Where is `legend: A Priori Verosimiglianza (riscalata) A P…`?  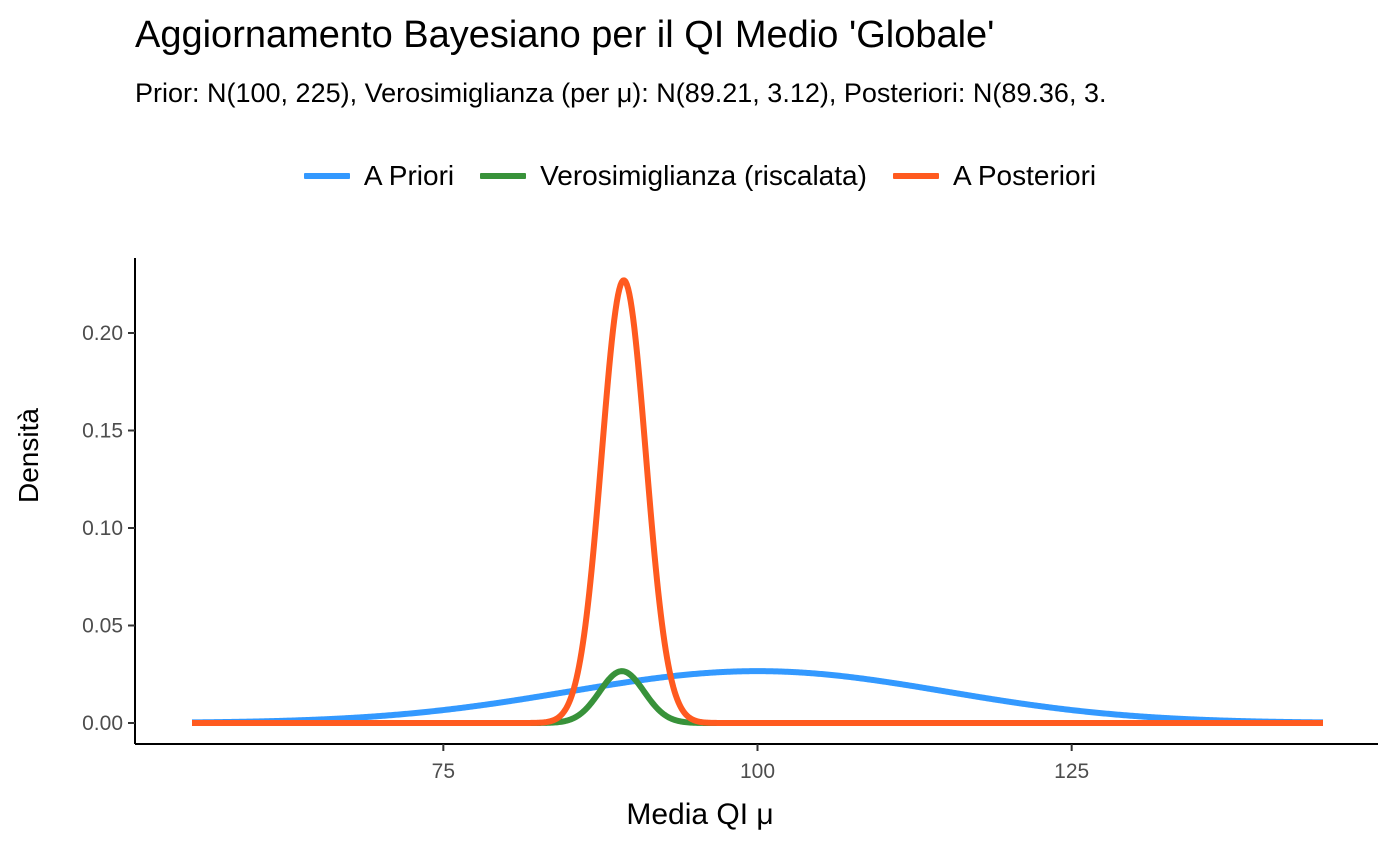 legend: A Priori Verosimiglianza (riscalata) A P… is located at coordinates (700, 176).